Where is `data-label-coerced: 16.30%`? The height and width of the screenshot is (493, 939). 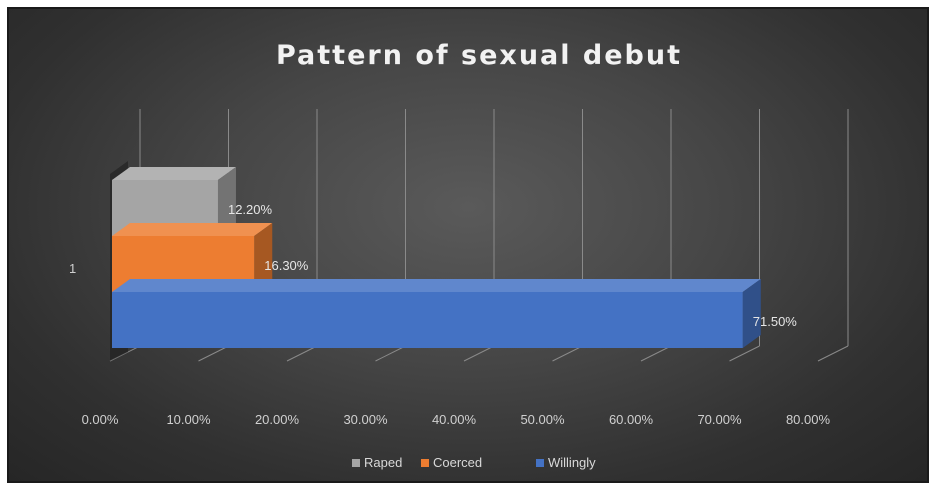 data-label-coerced: 16.30% is located at coordinates (286, 265).